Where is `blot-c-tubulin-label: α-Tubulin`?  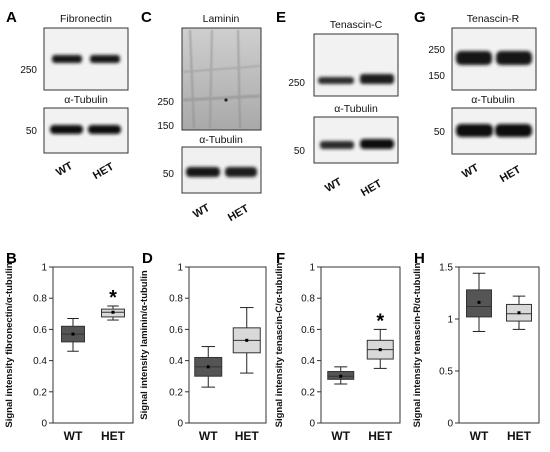
blot-c-tubulin-label: α-Tubulin is located at coordinates (221, 140).